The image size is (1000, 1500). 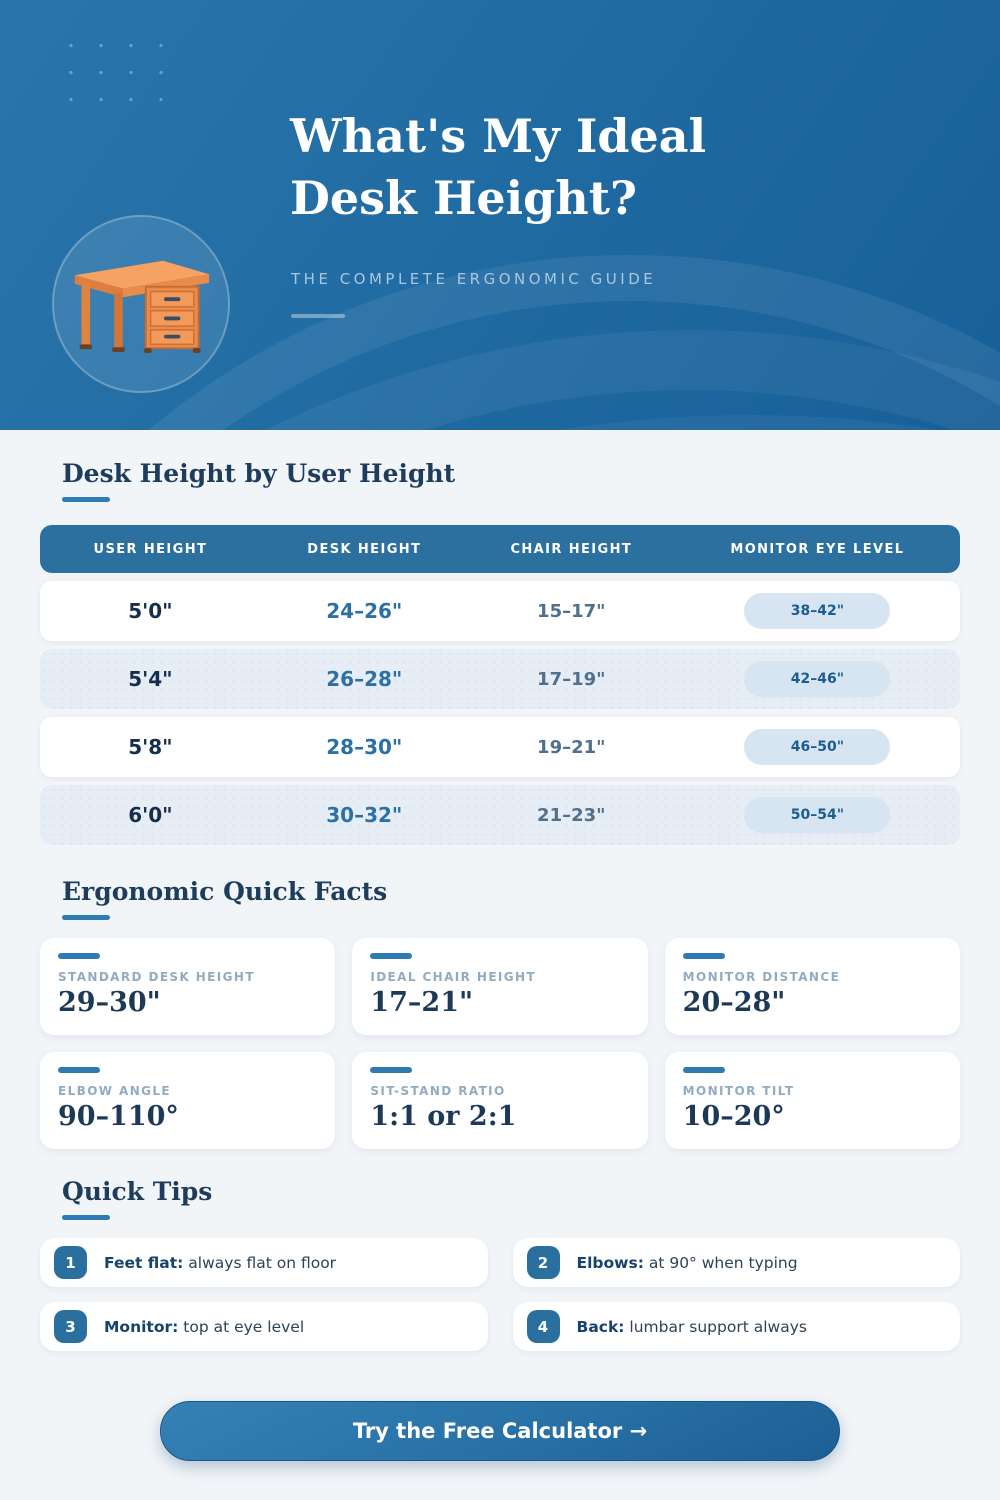 What do you see at coordinates (150, 815) in the screenshot?
I see `user-height-cell: 6'0"` at bounding box center [150, 815].